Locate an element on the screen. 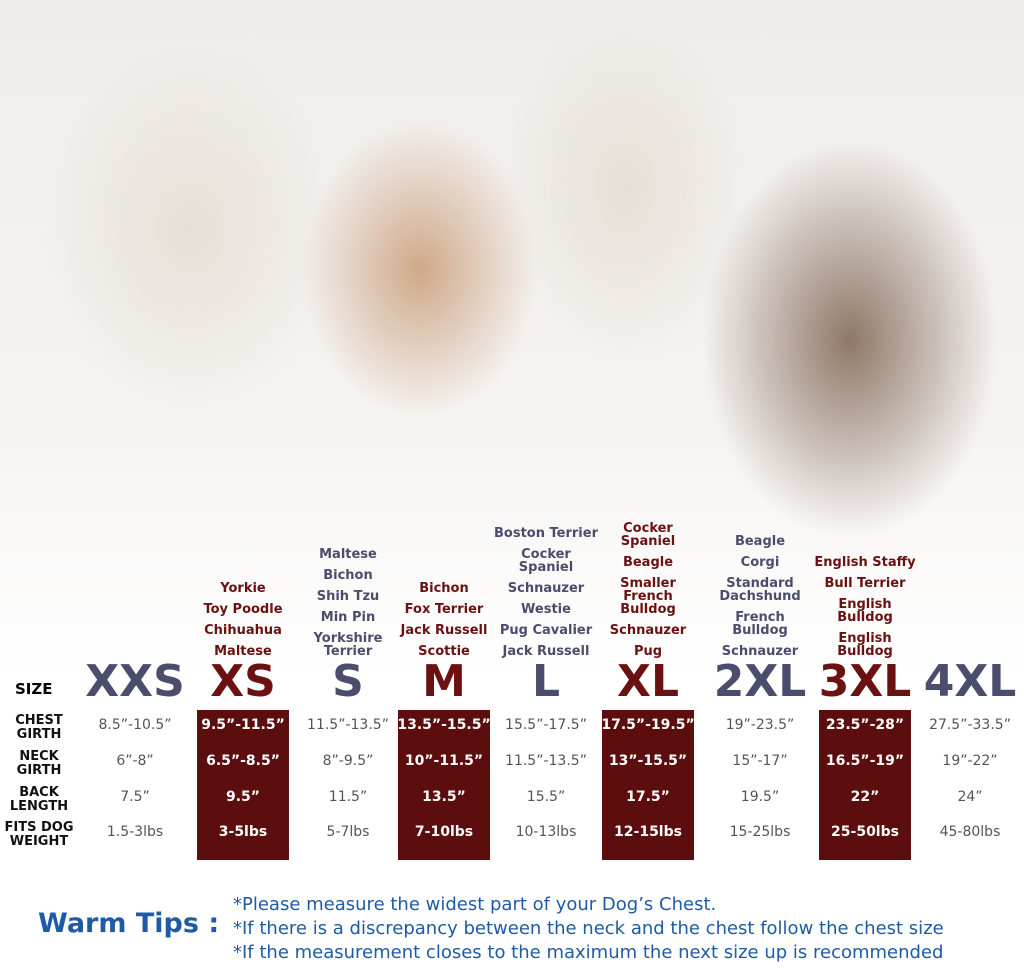  breed: Scottie is located at coordinates (444, 651).